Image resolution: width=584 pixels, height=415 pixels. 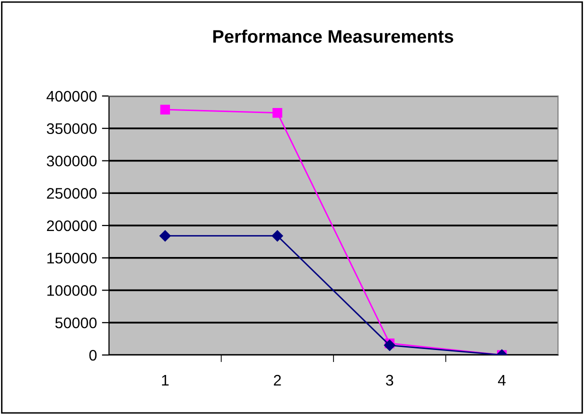 I want to click on y-tick-label: 0, so click(x=93, y=355).